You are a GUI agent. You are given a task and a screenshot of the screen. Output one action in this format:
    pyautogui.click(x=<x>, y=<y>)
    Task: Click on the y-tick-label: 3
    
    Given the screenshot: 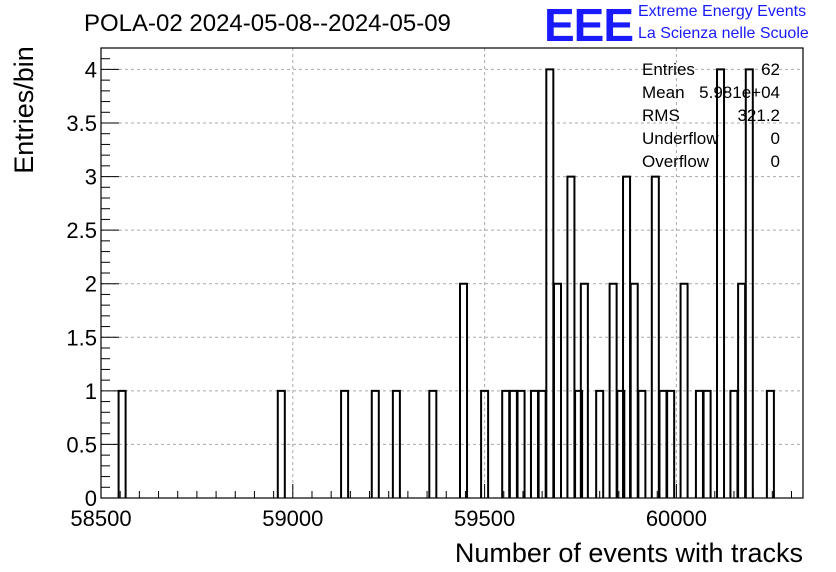 What is the action you would take?
    pyautogui.click(x=91, y=177)
    